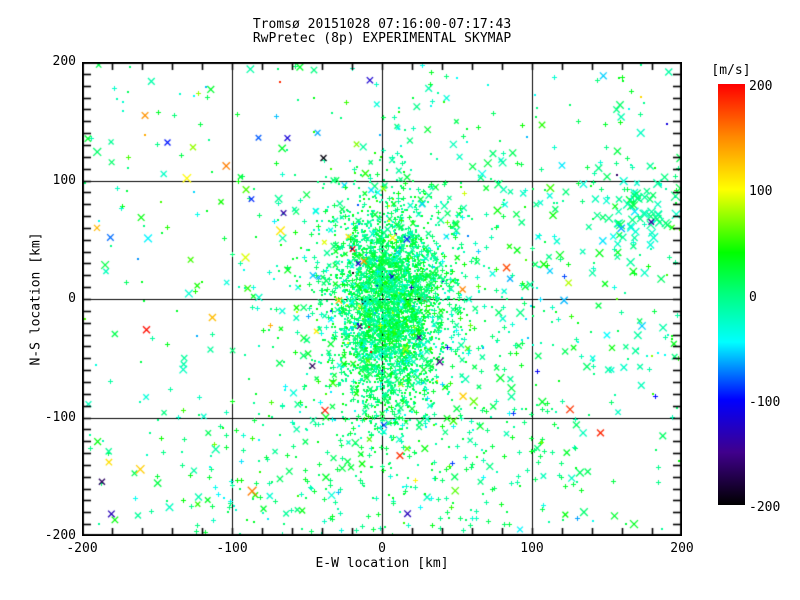 The width and height of the screenshot is (800, 600). What do you see at coordinates (64, 180) in the screenshot?
I see `y-tick-label: 100` at bounding box center [64, 180].